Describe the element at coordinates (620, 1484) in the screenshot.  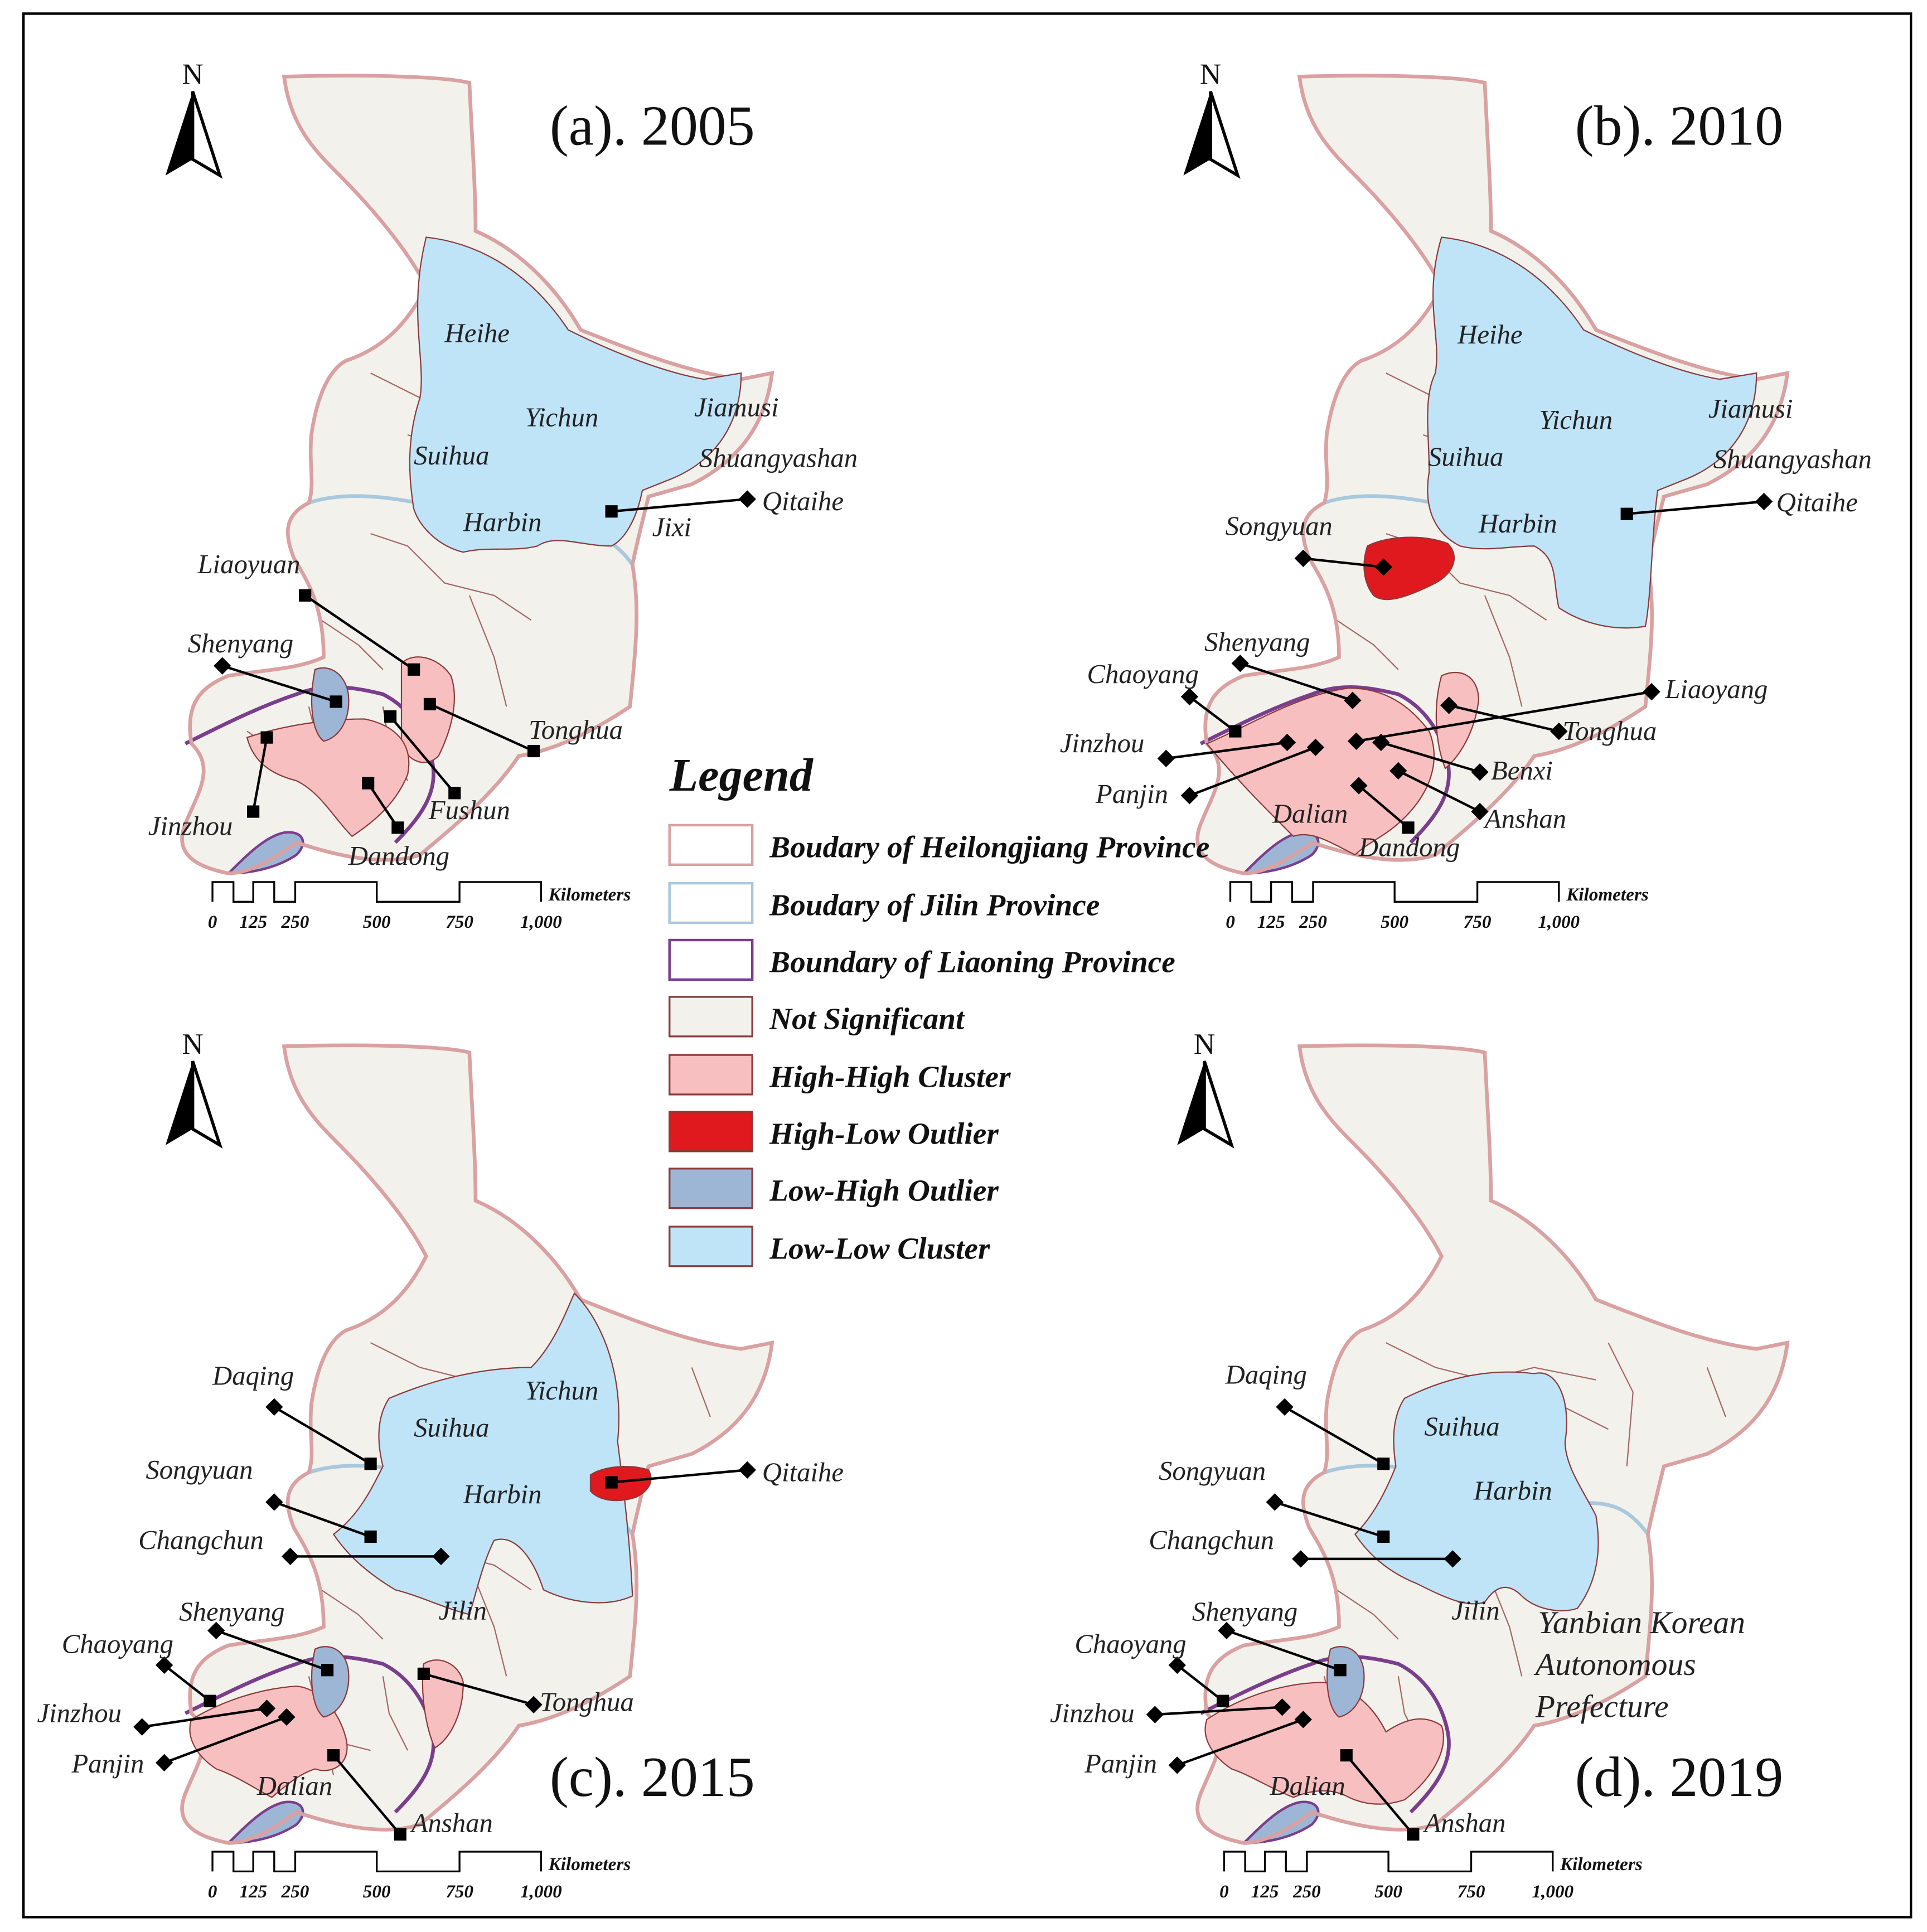
I see `panel-c-high-low-qitaihe` at that location.